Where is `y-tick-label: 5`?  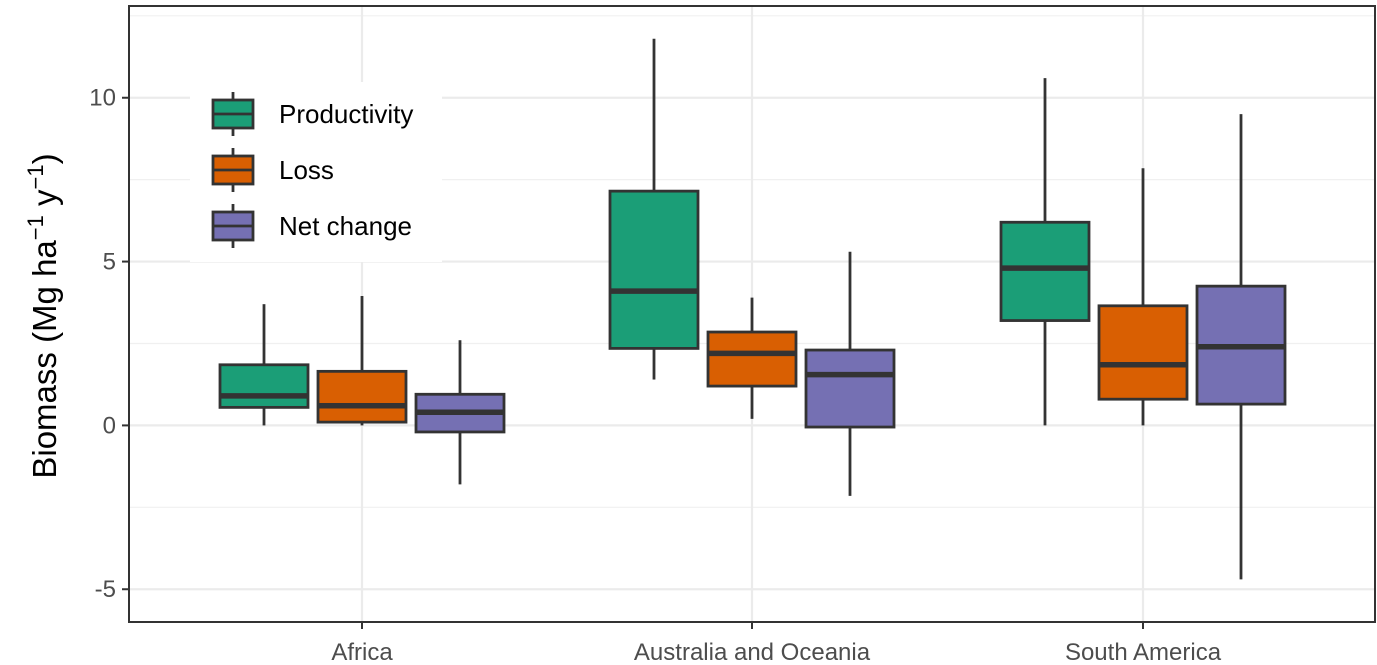
y-tick-label: 5 is located at coordinates (109, 262).